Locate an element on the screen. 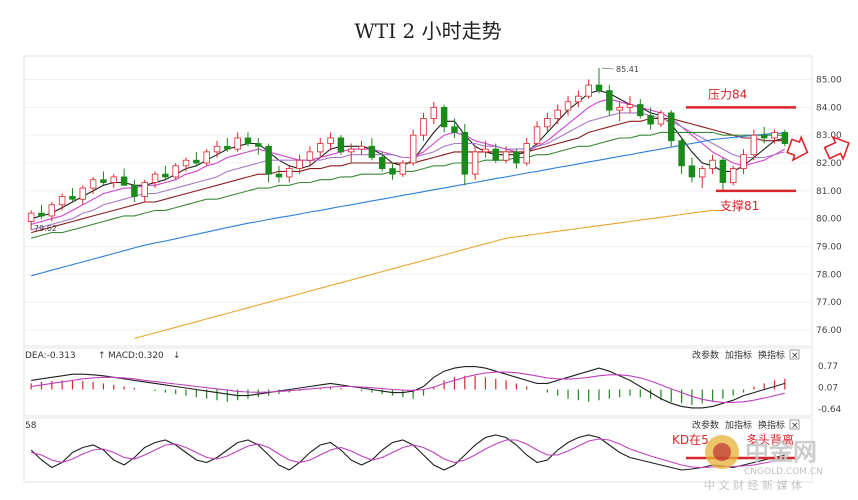  kd-switch-indicator-button: 换指标 is located at coordinates (771, 425).